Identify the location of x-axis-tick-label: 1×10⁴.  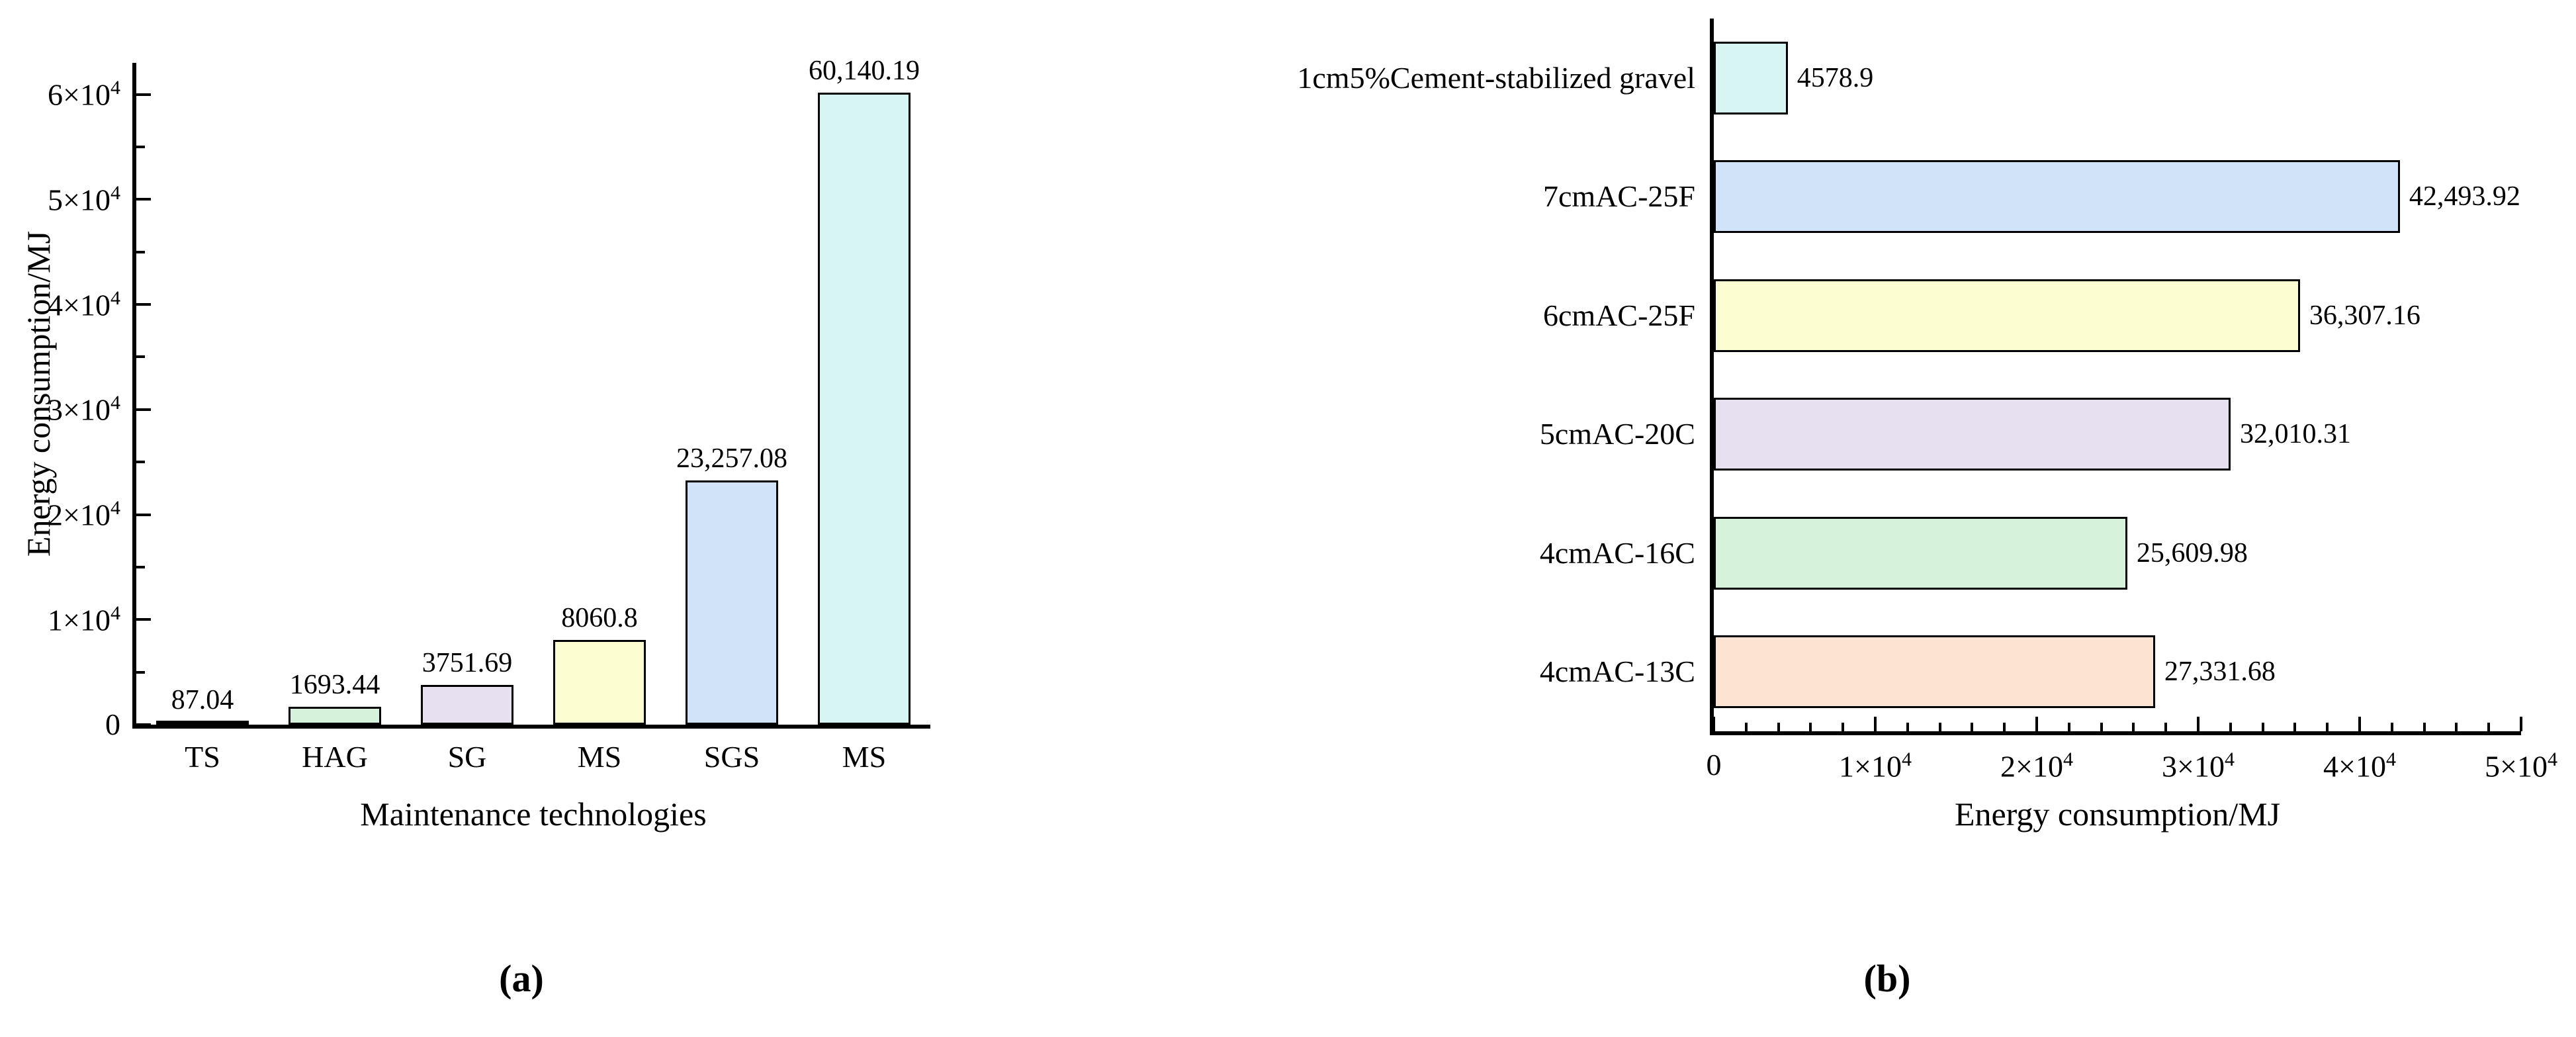
(1875, 766).